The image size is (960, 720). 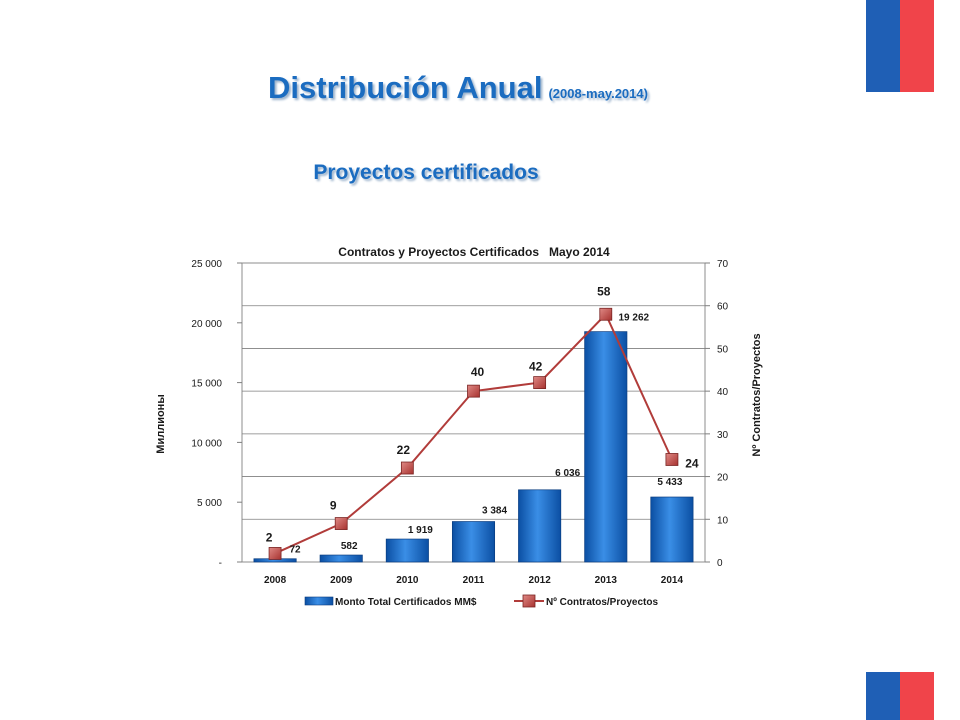 What do you see at coordinates (723, 307) in the screenshot?
I see `y-tick-label-right: 60` at bounding box center [723, 307].